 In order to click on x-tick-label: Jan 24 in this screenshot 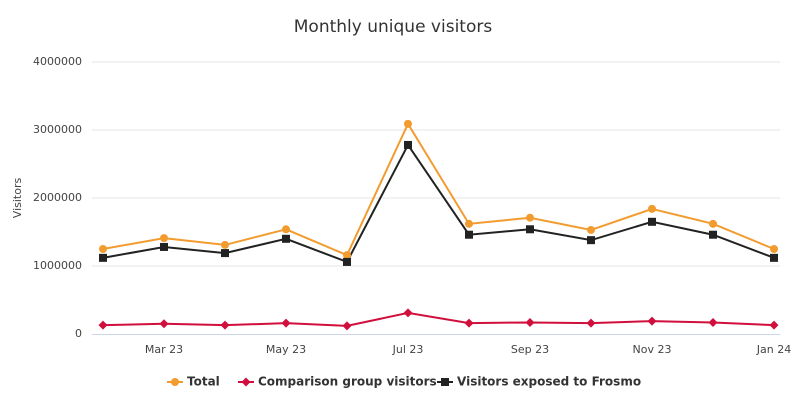, I will do `click(773, 349)`.